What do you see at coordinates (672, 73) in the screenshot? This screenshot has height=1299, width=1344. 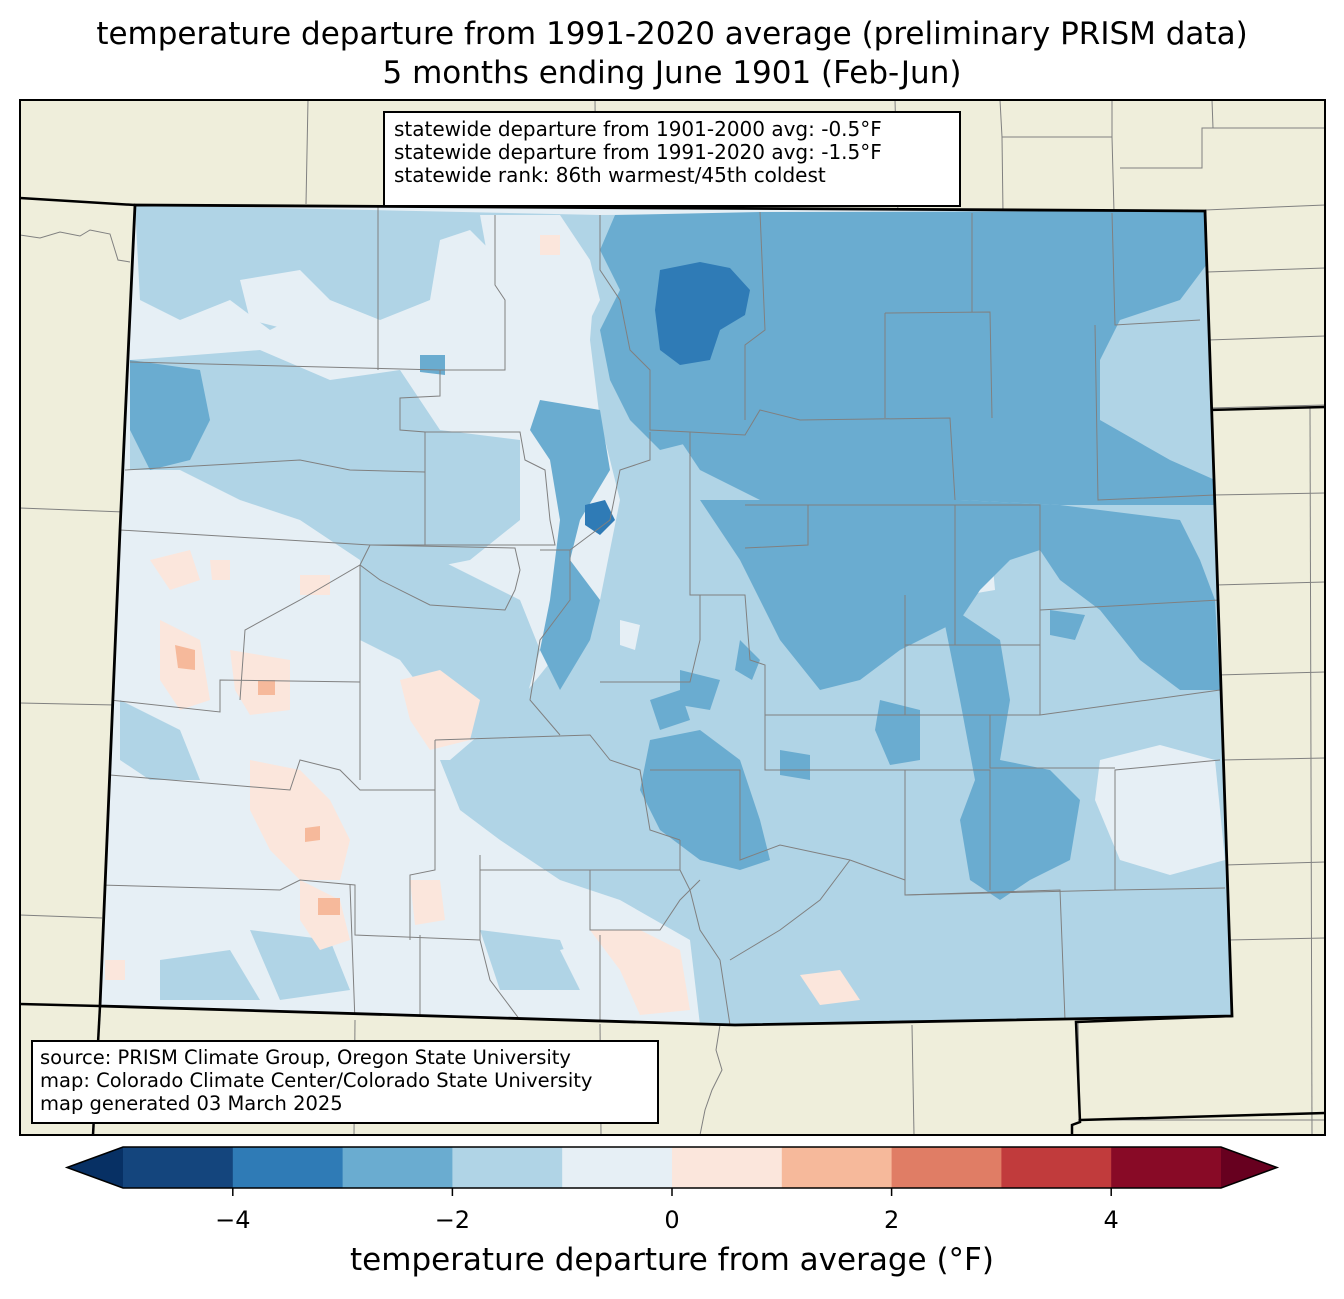 I see `map-title-line2: 5 months ending June 1901 (Feb-Jun)` at bounding box center [672, 73].